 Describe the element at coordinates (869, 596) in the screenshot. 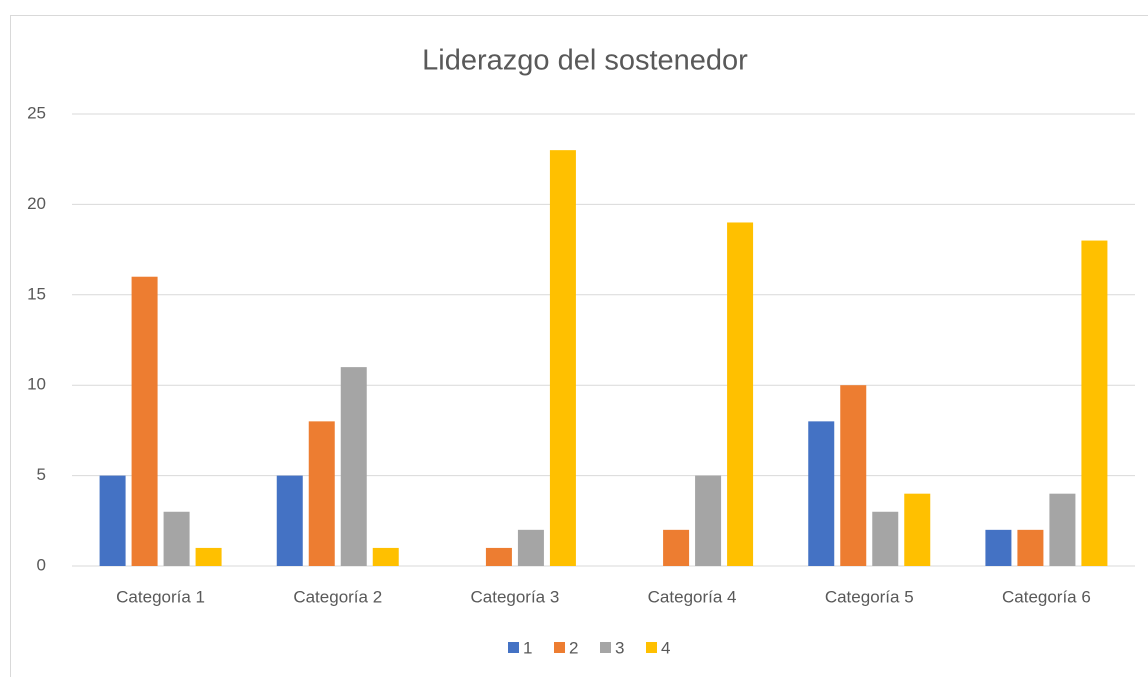

I see `x-tick-label: Categoría 5` at that location.